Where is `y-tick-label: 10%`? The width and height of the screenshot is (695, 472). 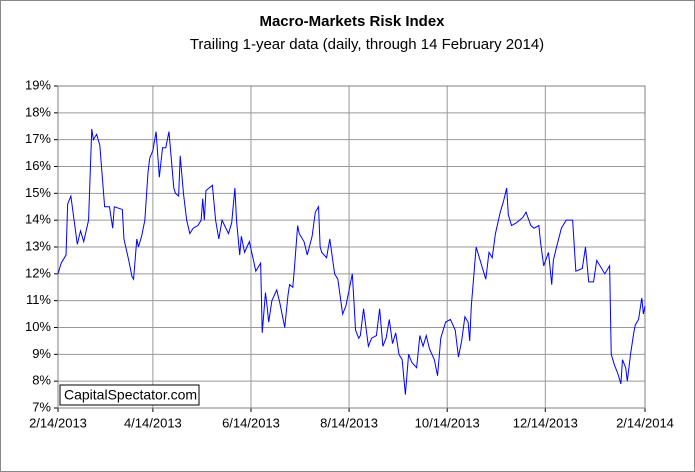 y-tick-label: 10% is located at coordinates (38, 326).